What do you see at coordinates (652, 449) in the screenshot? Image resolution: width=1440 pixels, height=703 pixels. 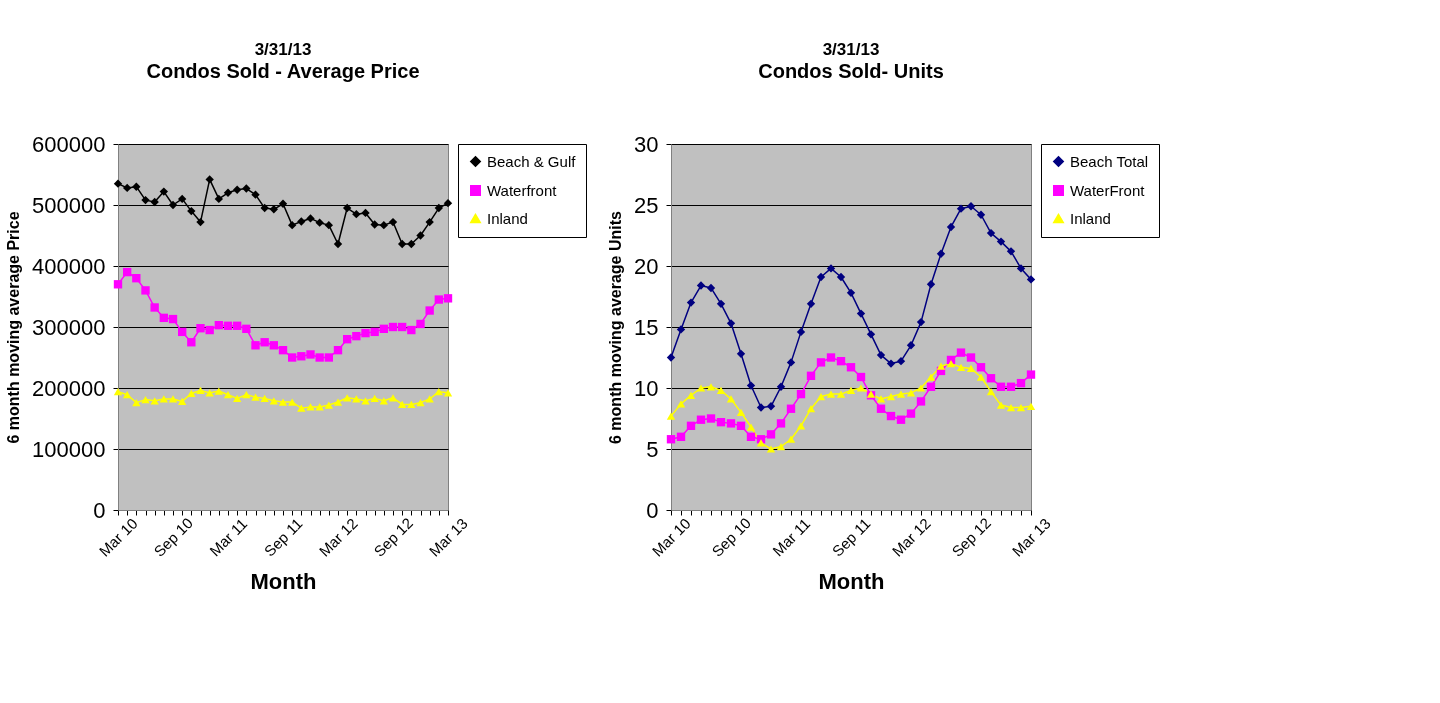 I see `y-tick-label: 5` at bounding box center [652, 449].